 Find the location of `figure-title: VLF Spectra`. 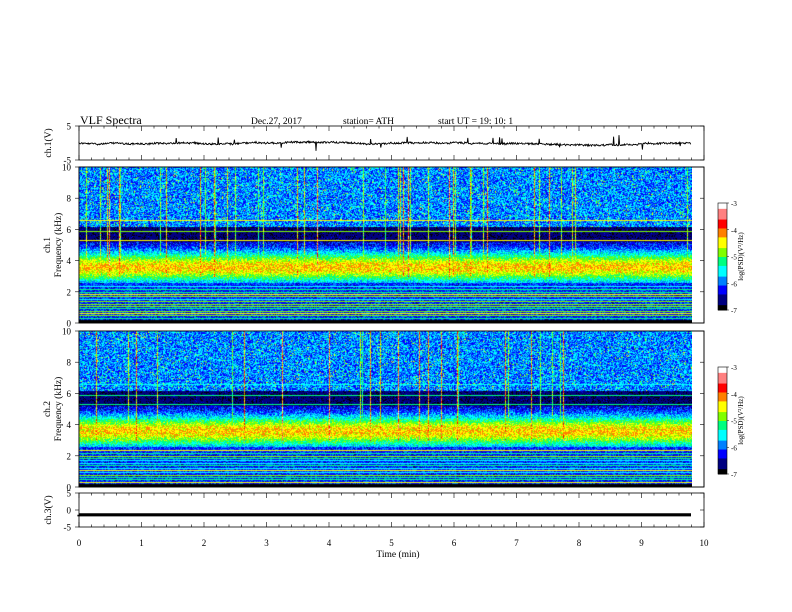

figure-title: VLF Spectra is located at coordinates (111, 120).